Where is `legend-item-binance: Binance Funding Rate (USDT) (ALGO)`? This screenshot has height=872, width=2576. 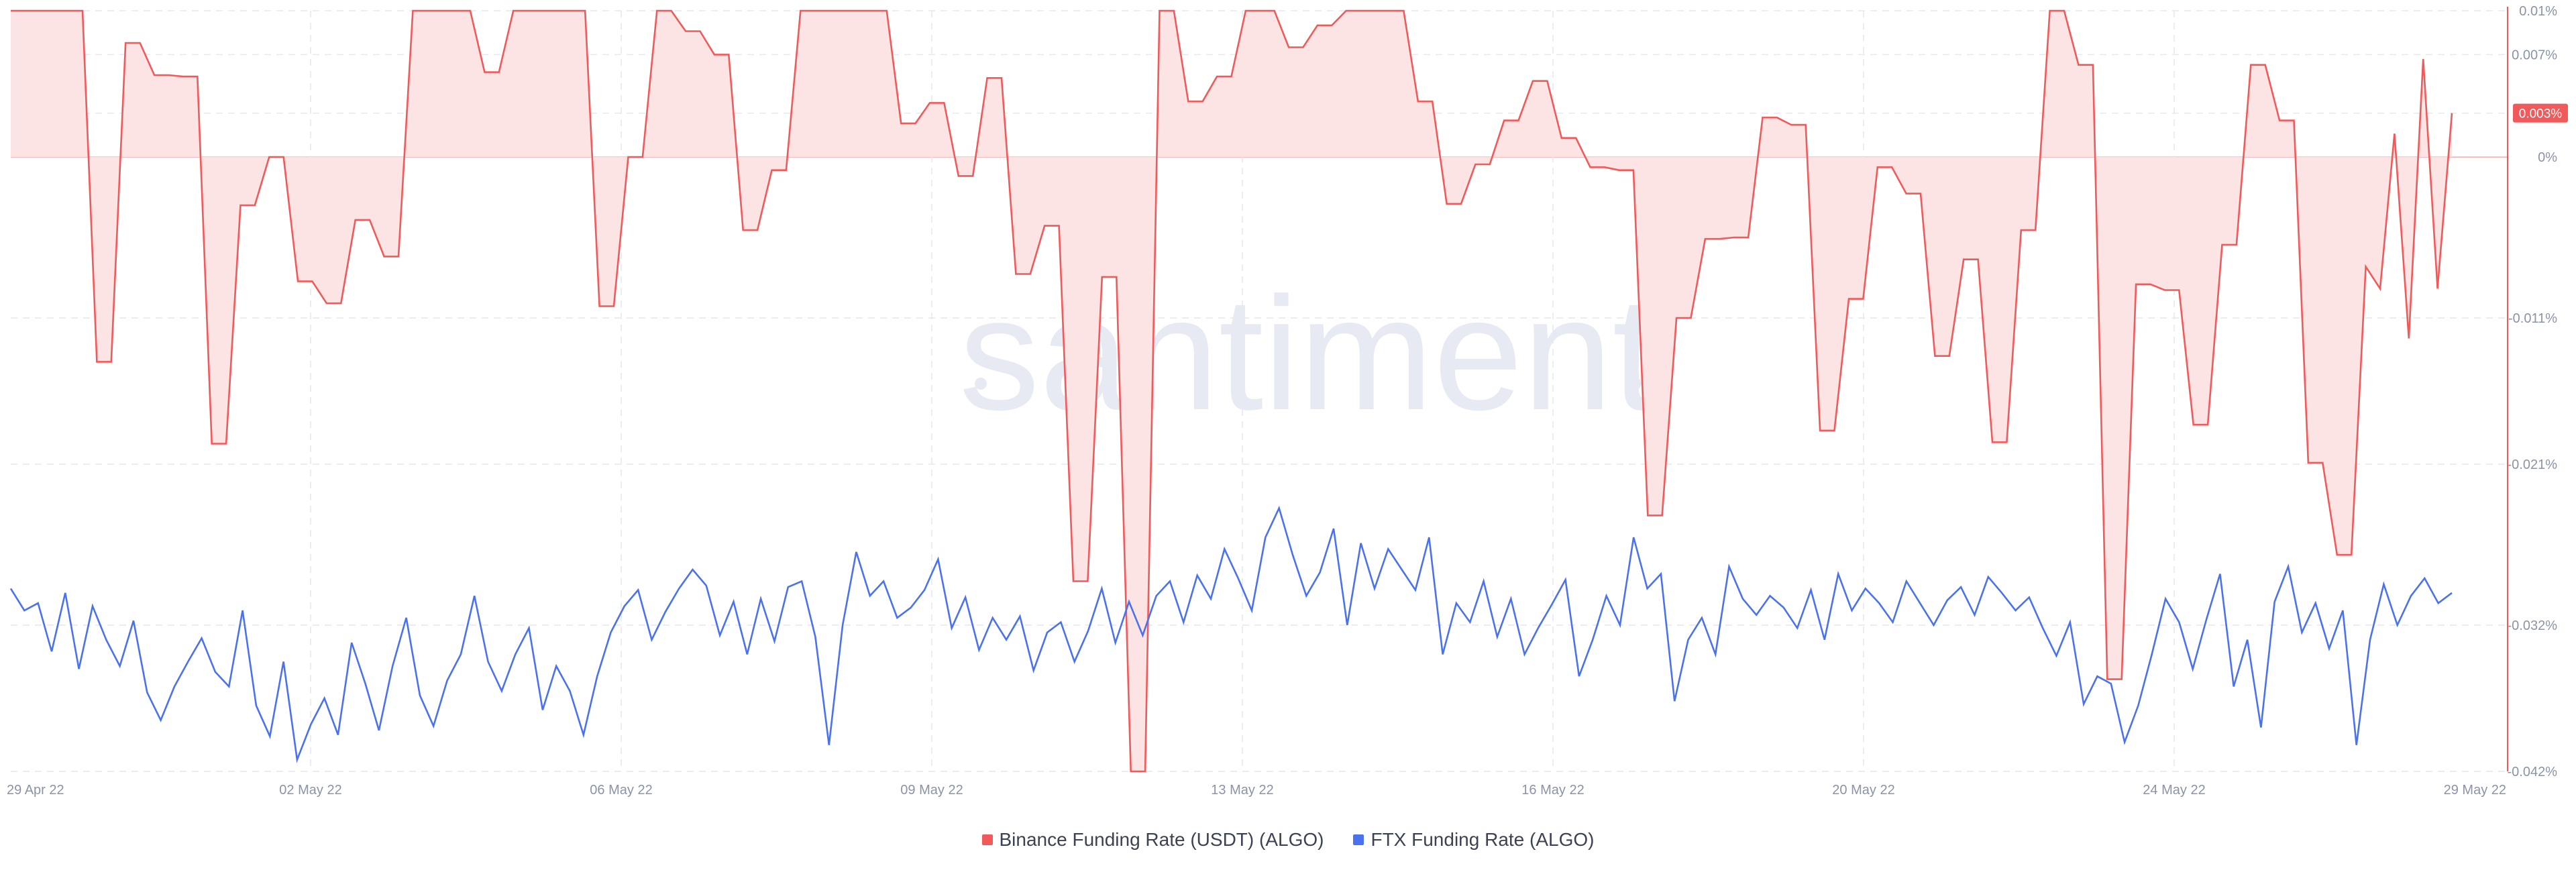 legend-item-binance: Binance Funding Rate (USDT) (ALGO) is located at coordinates (1152, 840).